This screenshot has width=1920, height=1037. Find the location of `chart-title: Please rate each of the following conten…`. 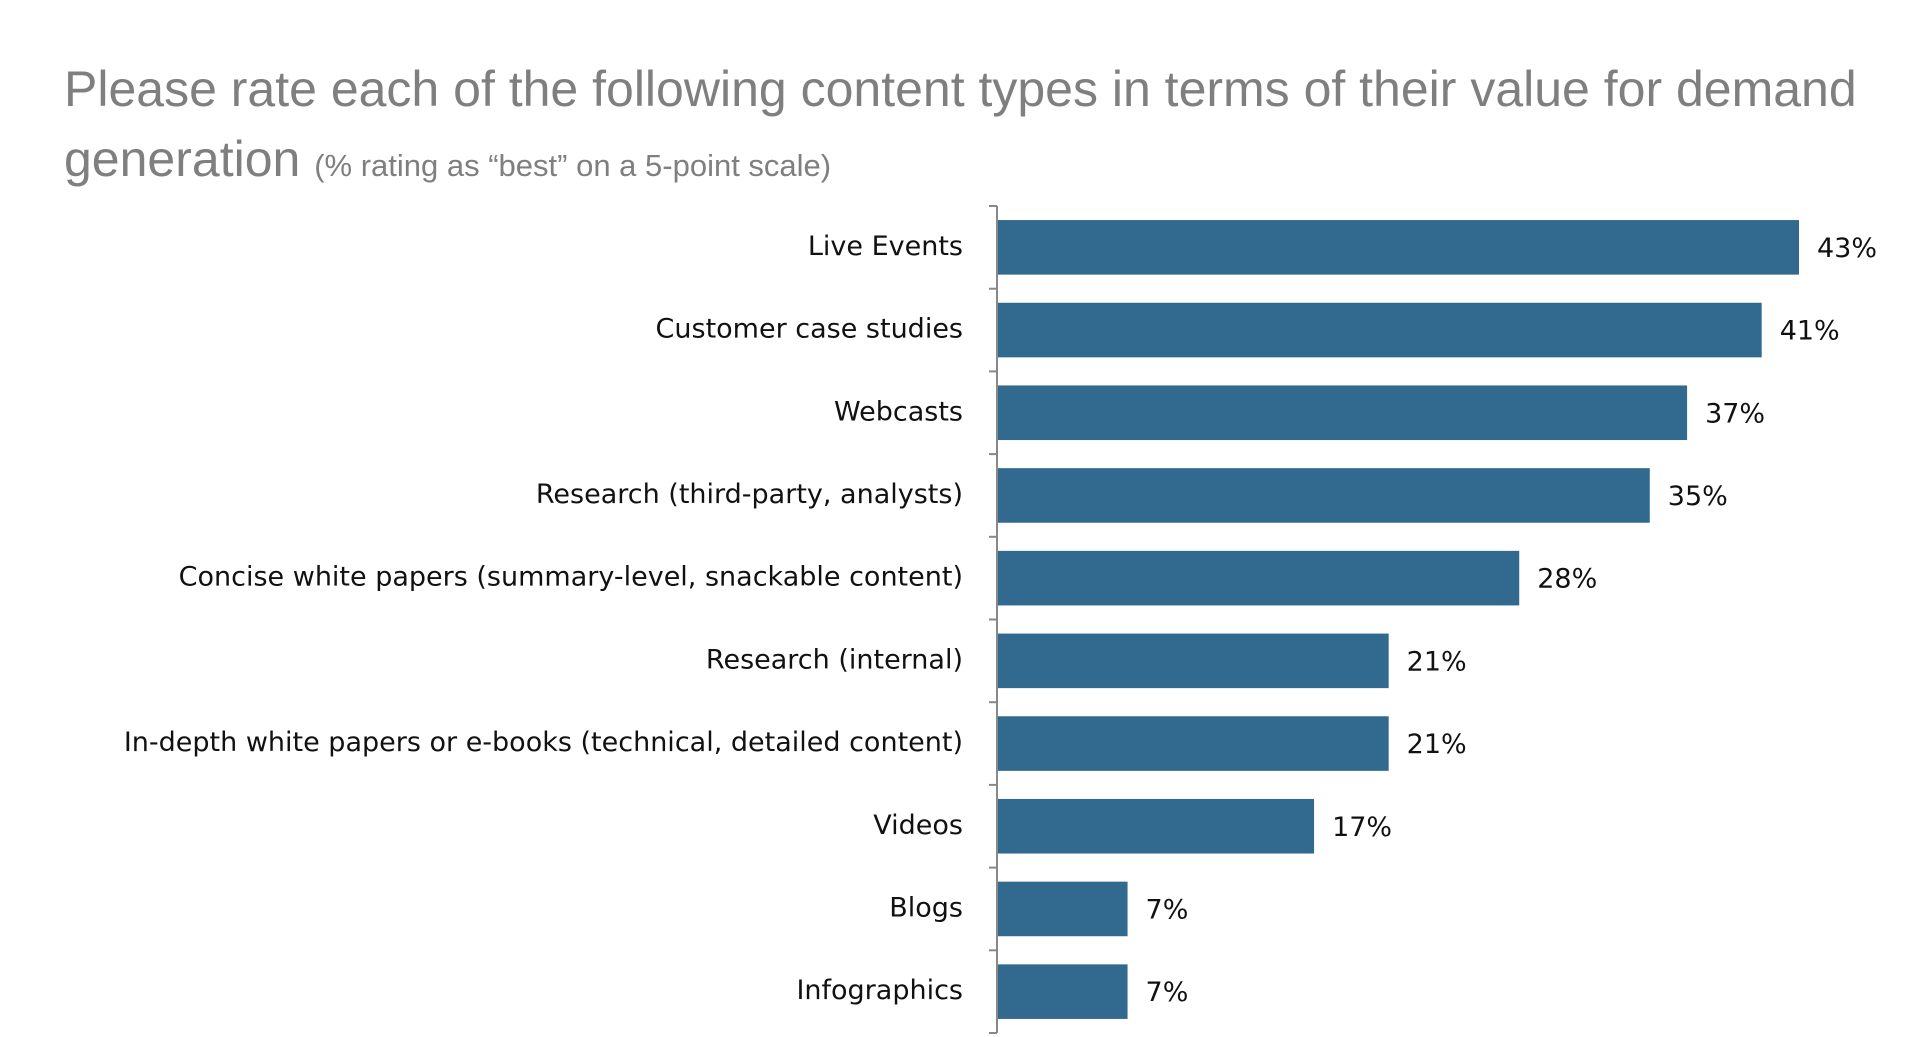

chart-title: Please rate each of the following conten… is located at coordinates (960, 124).